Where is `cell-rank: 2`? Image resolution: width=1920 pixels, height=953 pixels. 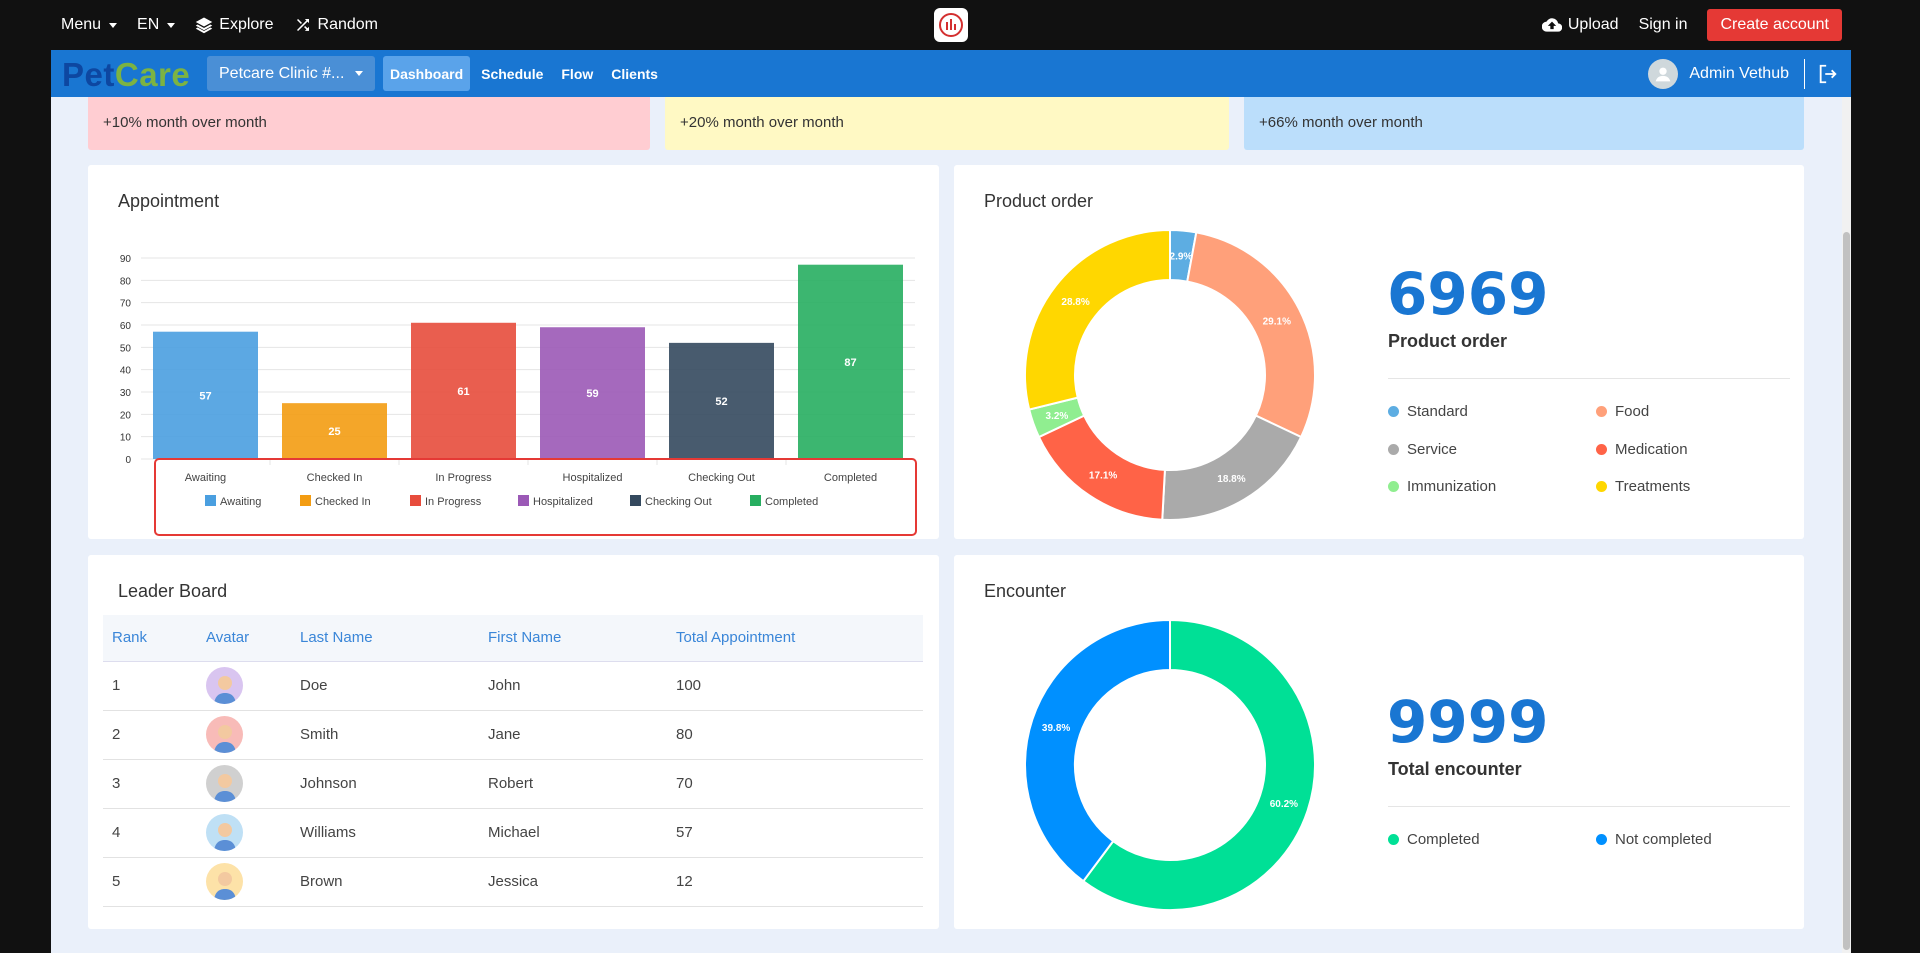
cell-rank: 2 is located at coordinates (150, 735).